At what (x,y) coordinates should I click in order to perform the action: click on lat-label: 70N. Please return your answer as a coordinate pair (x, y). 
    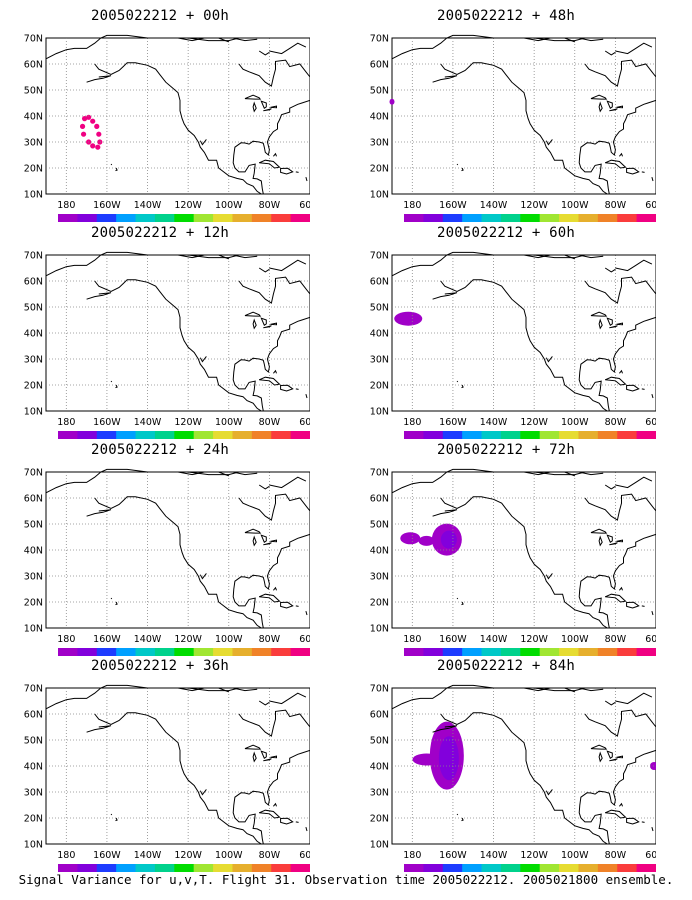
    Looking at the image, I should click on (33, 256).